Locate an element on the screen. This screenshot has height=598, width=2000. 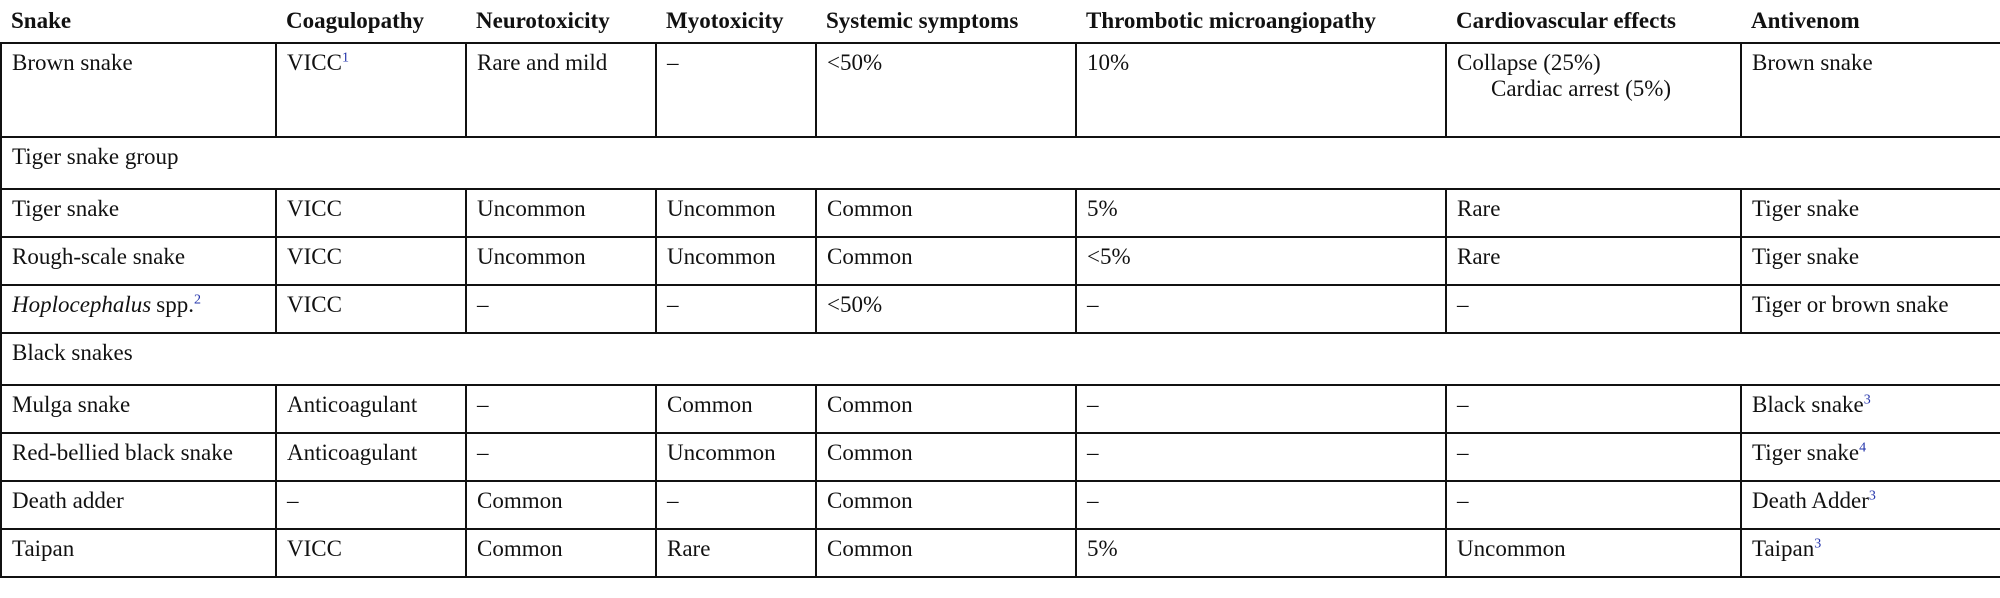
cell: Black snake3 is located at coordinates (1870, 409).